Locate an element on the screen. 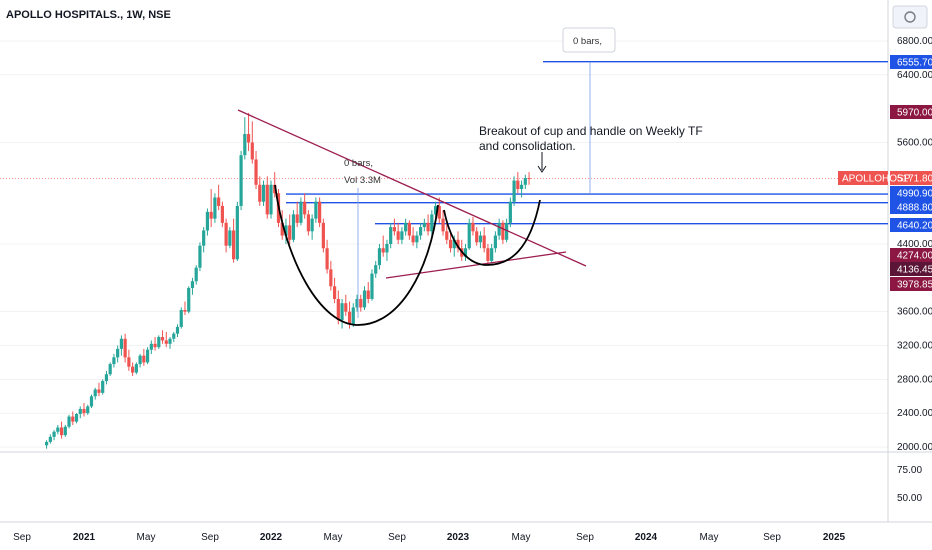  settings-icon is located at coordinates (910, 17).